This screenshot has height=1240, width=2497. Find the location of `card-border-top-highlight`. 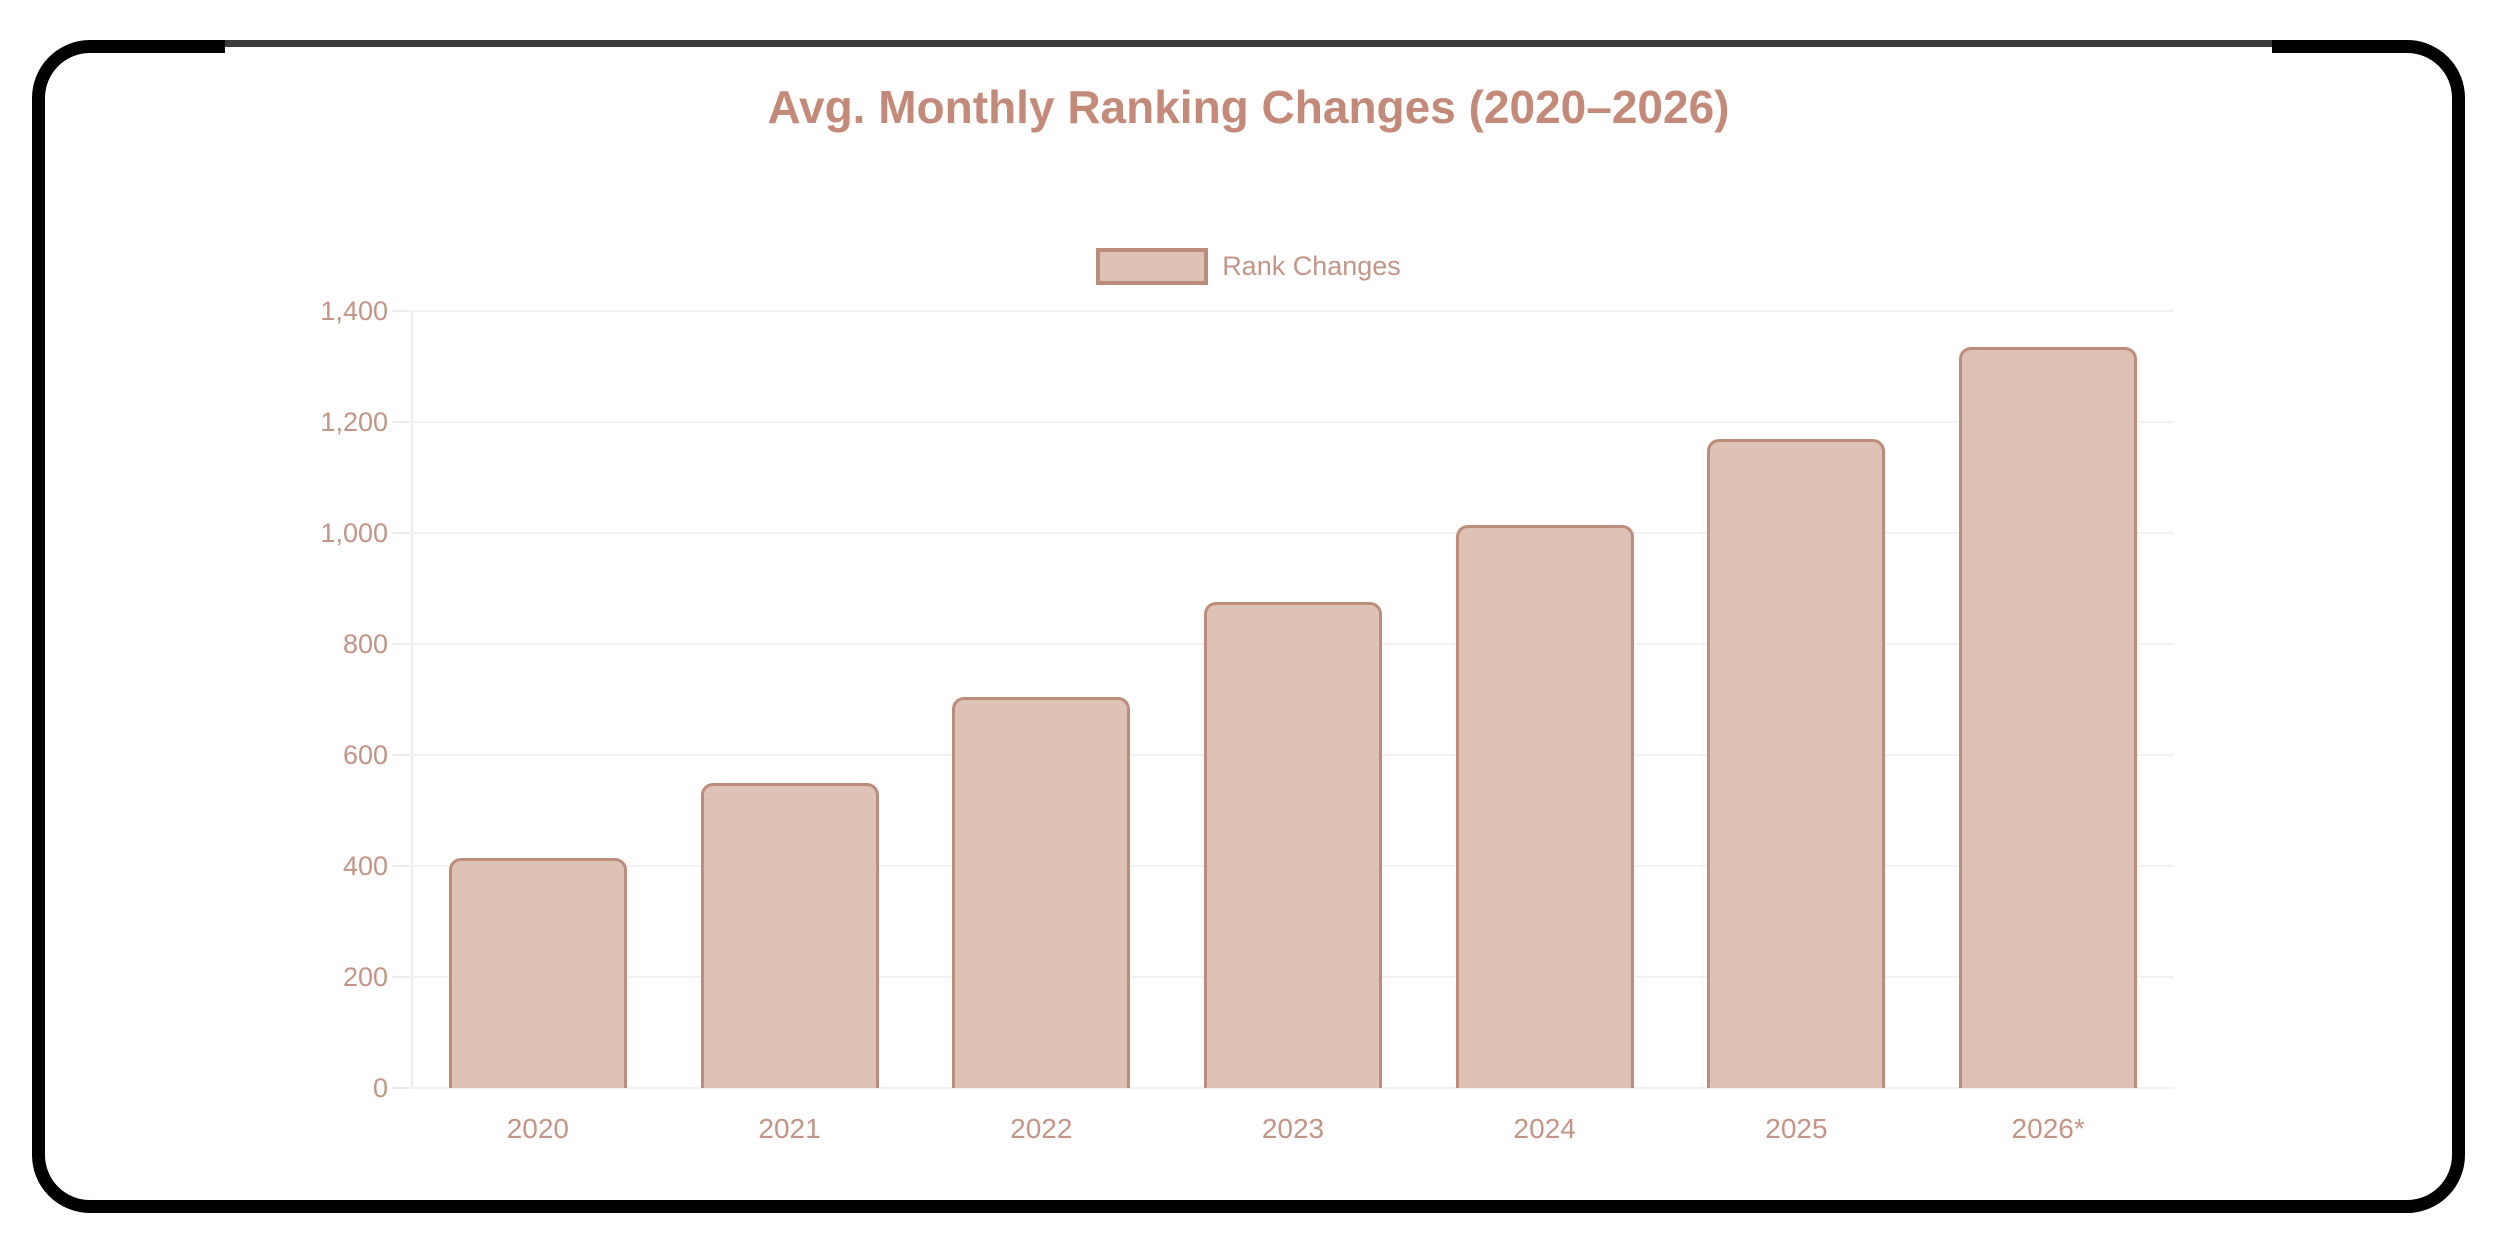

card-border-top-highlight is located at coordinates (1248, 50).